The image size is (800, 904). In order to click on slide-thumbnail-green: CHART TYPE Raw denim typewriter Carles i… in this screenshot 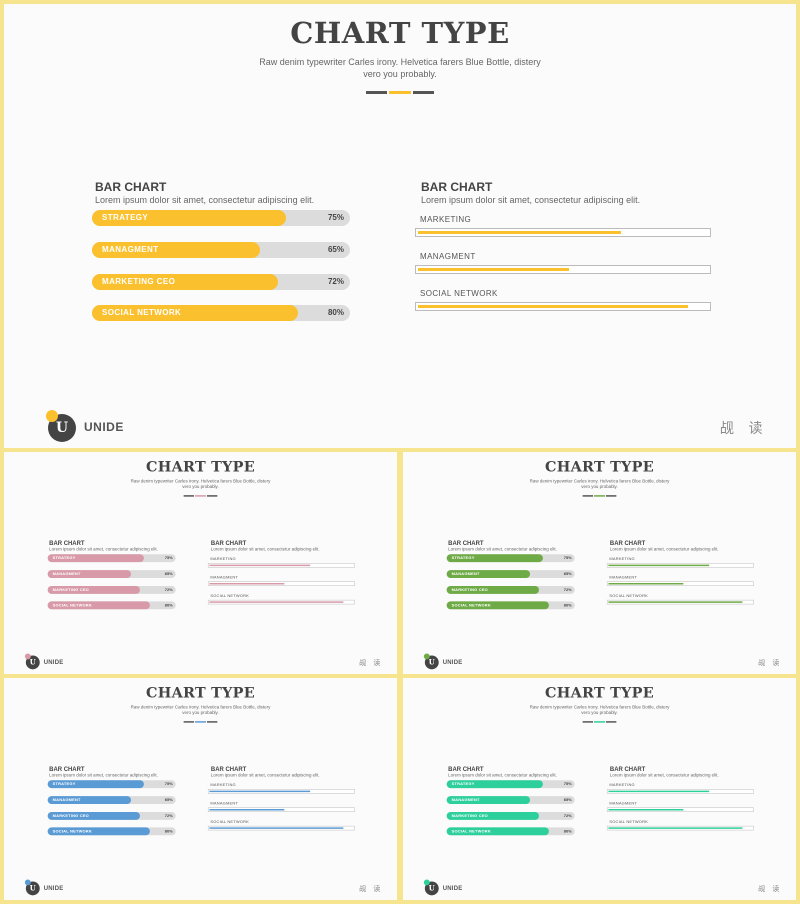, I will do `click(599, 563)`.